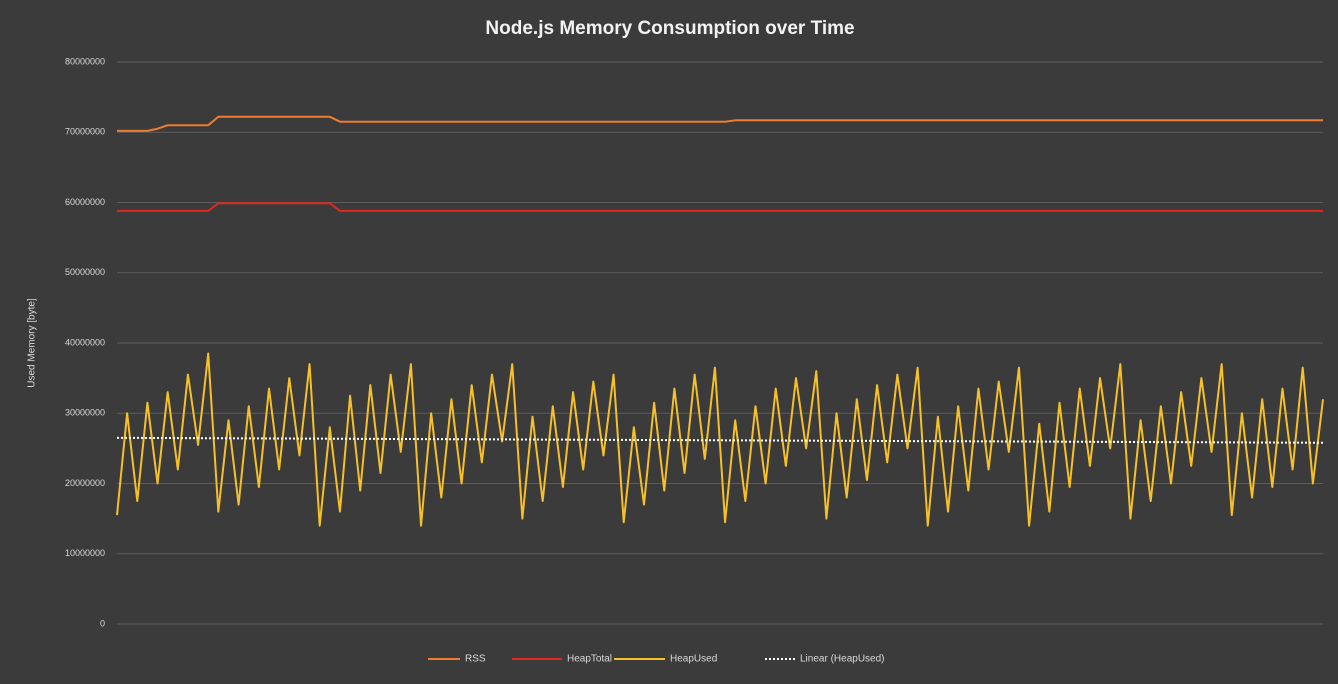 This screenshot has height=684, width=1338. What do you see at coordinates (85, 132) in the screenshot?
I see `y-tick-label: 70000000` at bounding box center [85, 132].